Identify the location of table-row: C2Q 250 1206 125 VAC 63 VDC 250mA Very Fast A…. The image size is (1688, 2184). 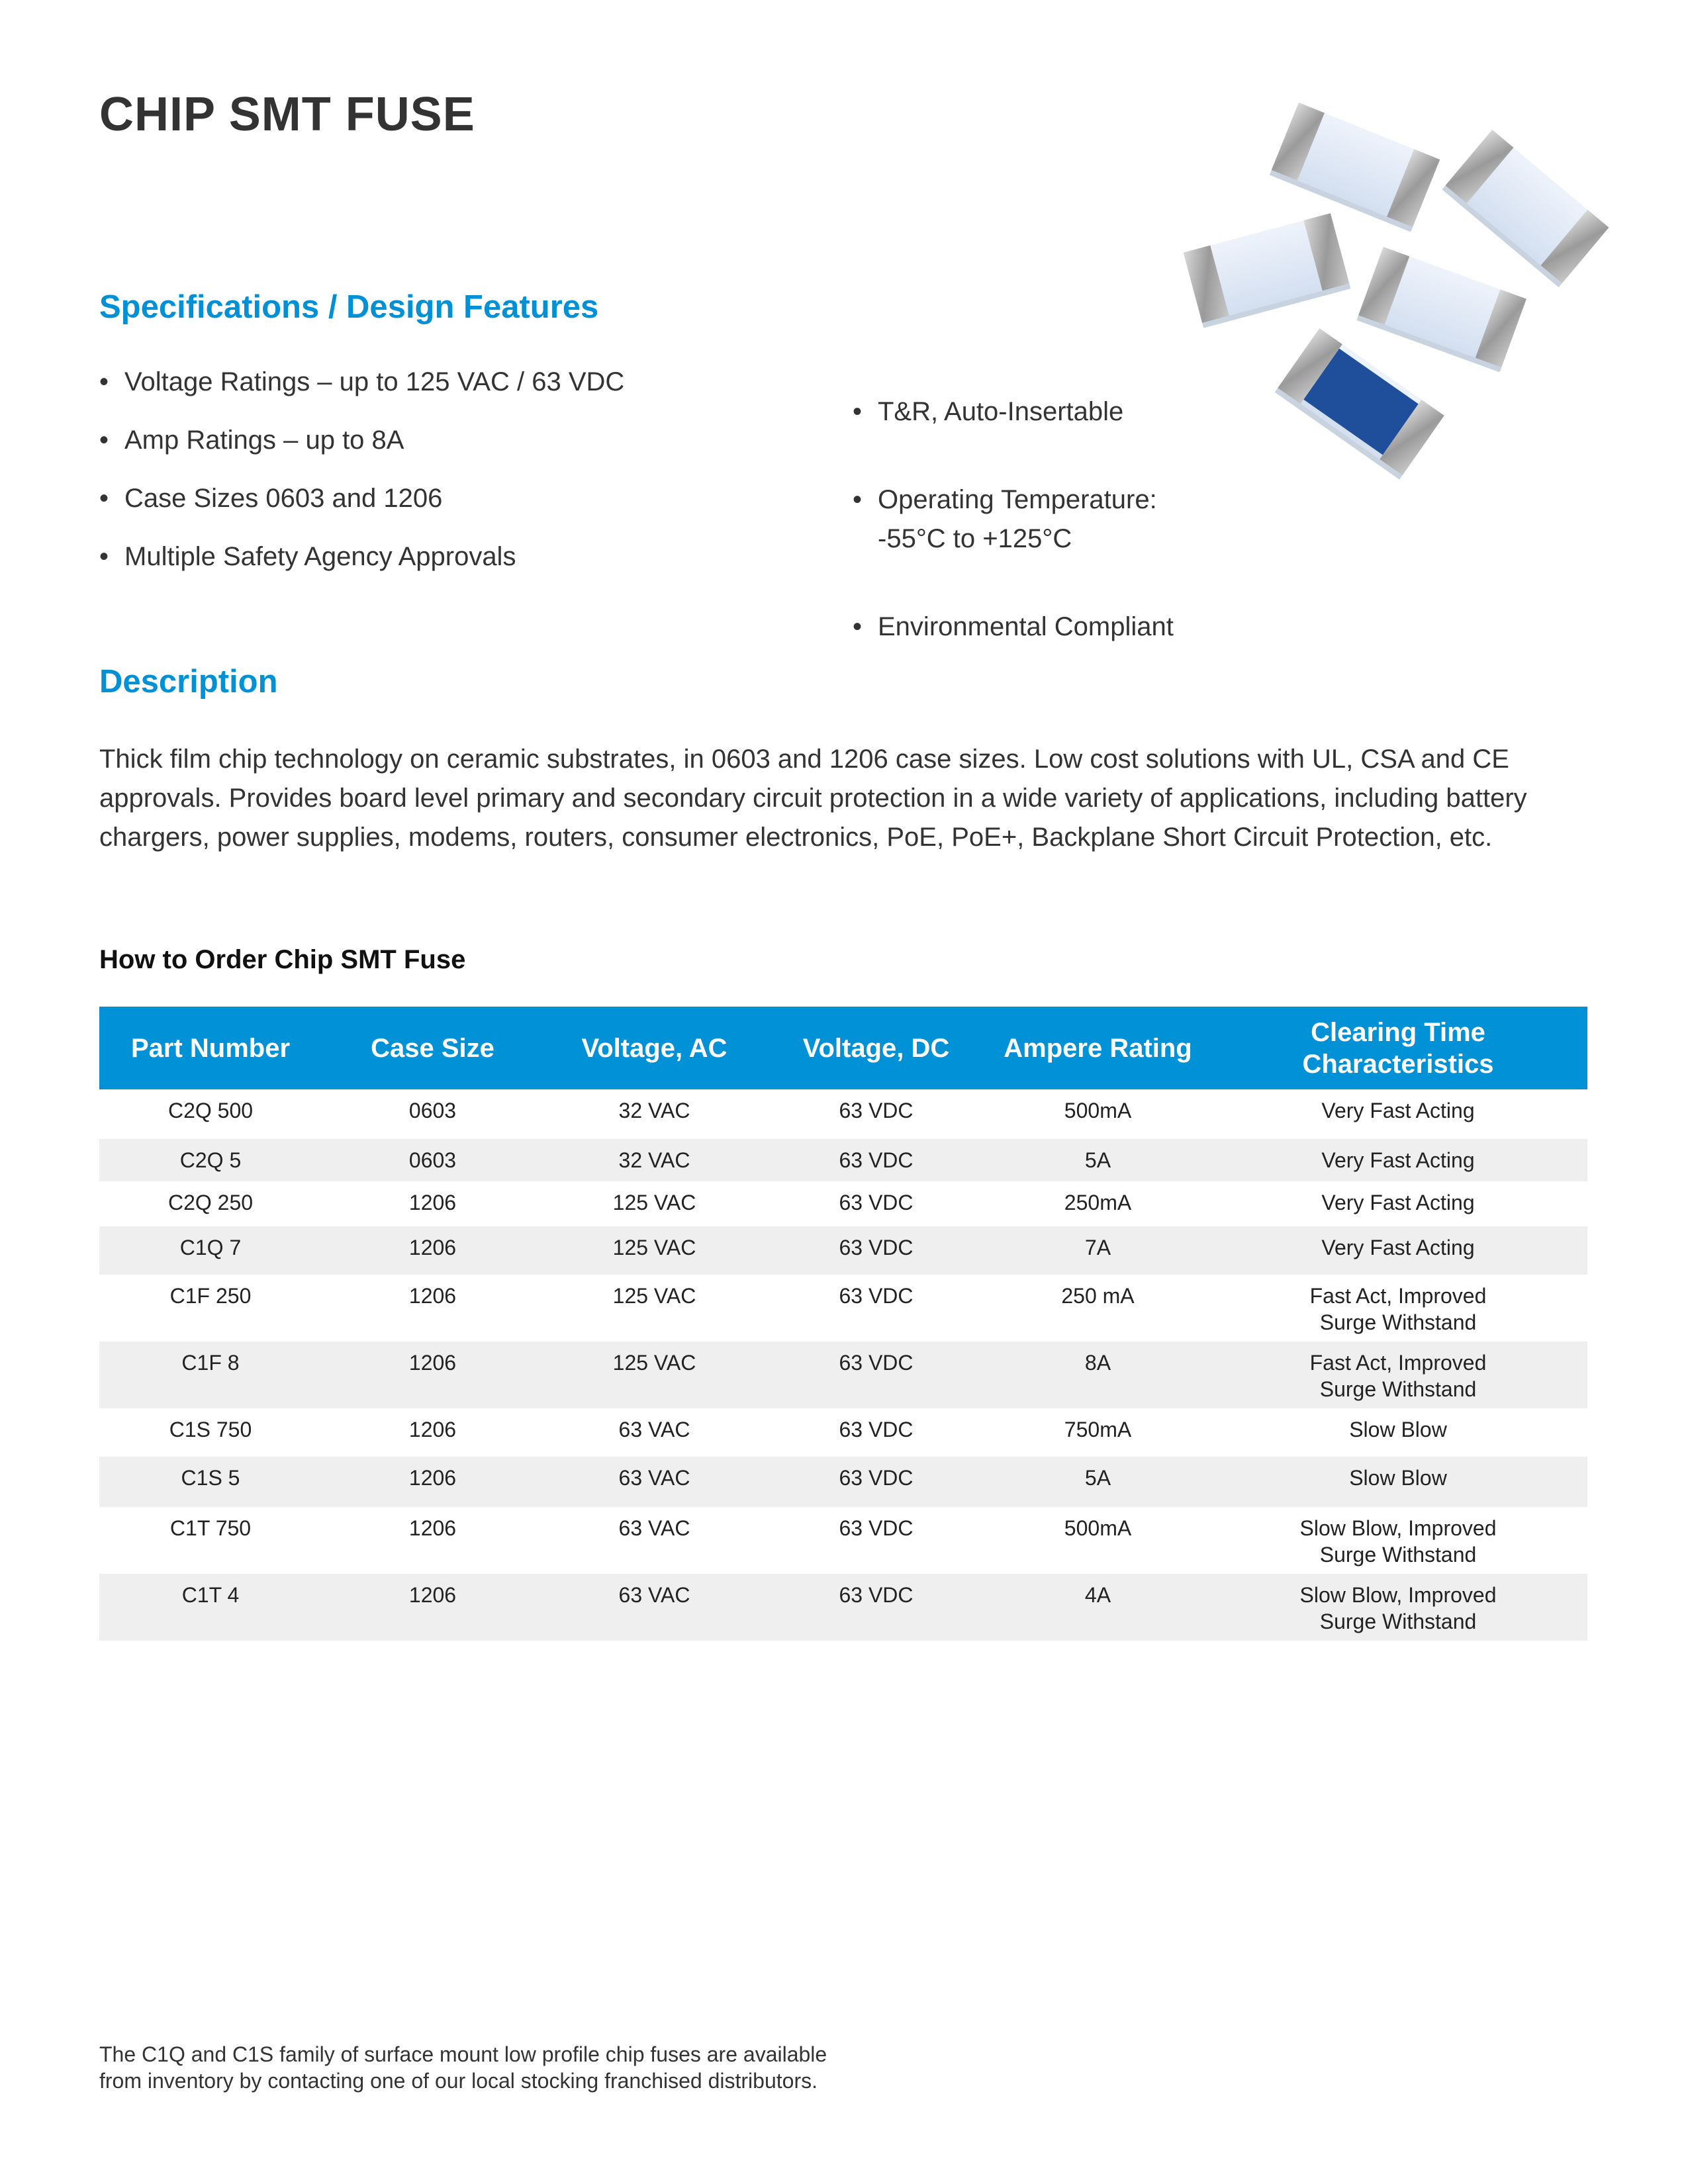
(843, 1203).